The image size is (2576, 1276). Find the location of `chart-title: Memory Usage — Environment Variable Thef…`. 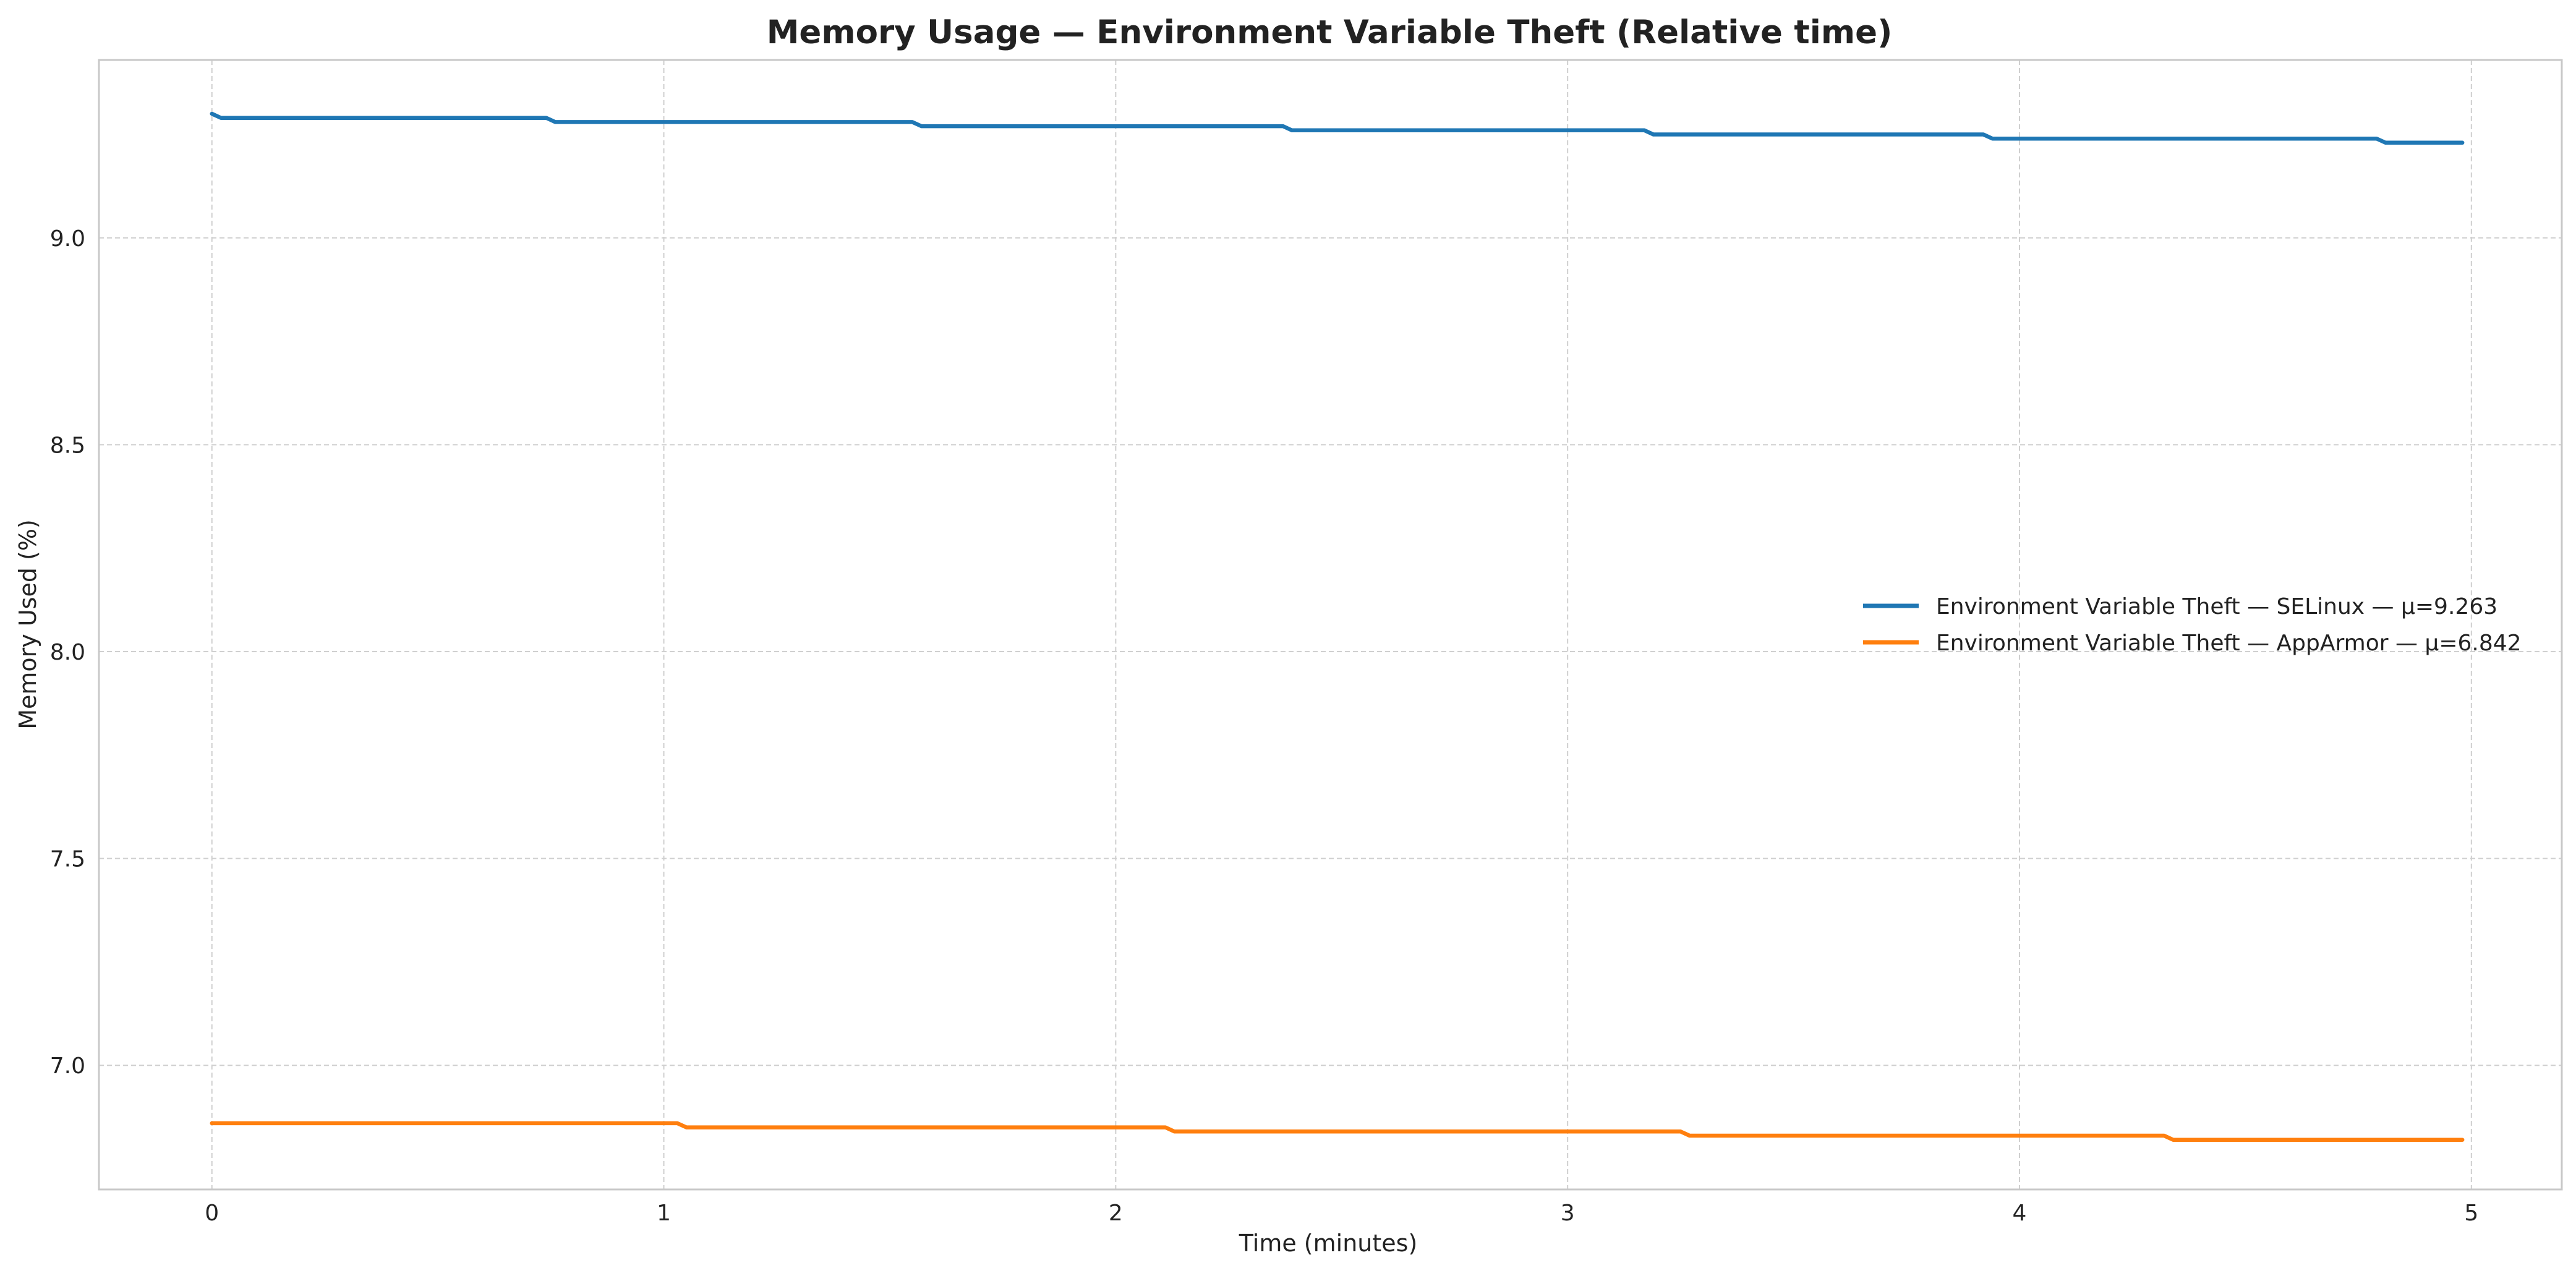

chart-title: Memory Usage — Environment Variable Thef… is located at coordinates (1330, 32).